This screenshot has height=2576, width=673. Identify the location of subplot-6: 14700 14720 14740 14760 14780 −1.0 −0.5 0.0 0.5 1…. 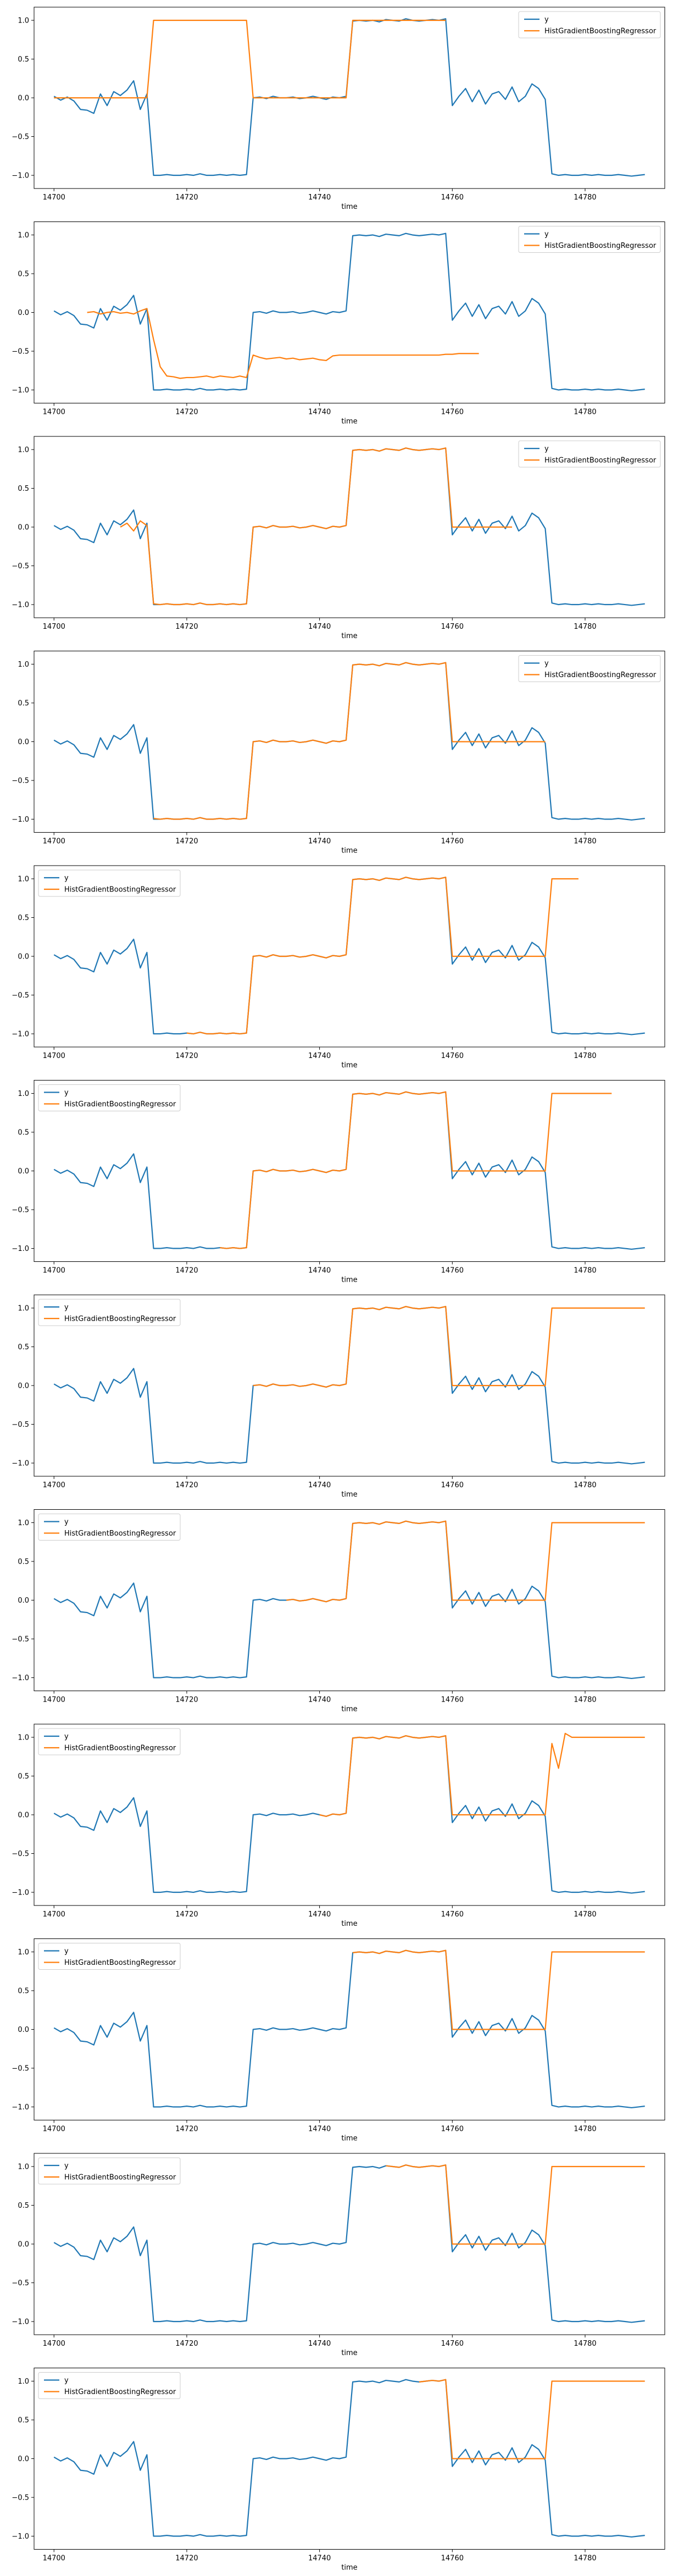
(338, 1182).